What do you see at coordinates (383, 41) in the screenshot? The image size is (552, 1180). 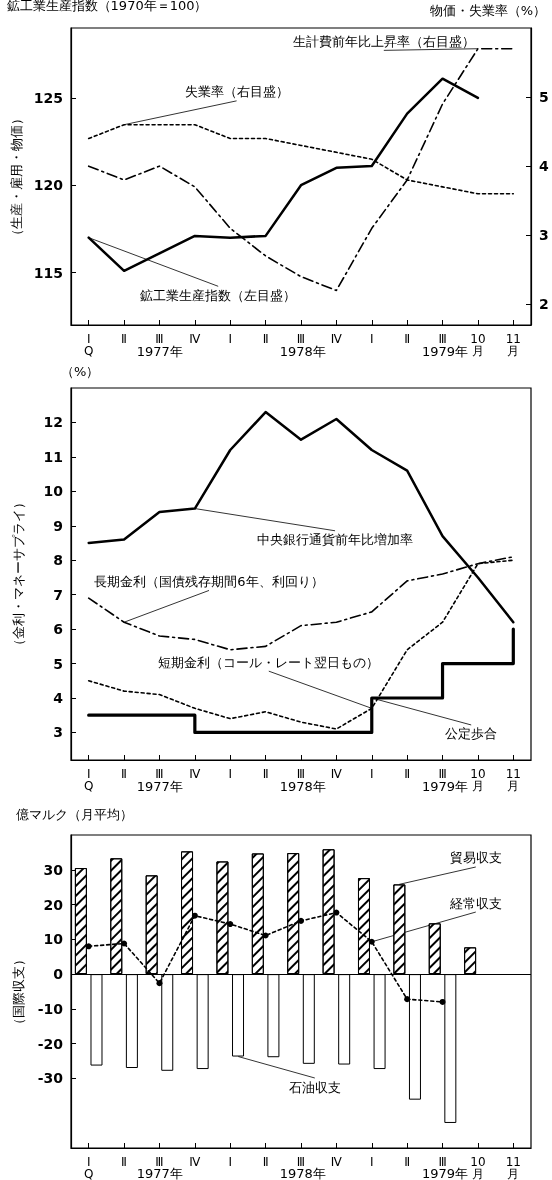 I see `series-label: 生計費前年比上昇率（右目盛）` at bounding box center [383, 41].